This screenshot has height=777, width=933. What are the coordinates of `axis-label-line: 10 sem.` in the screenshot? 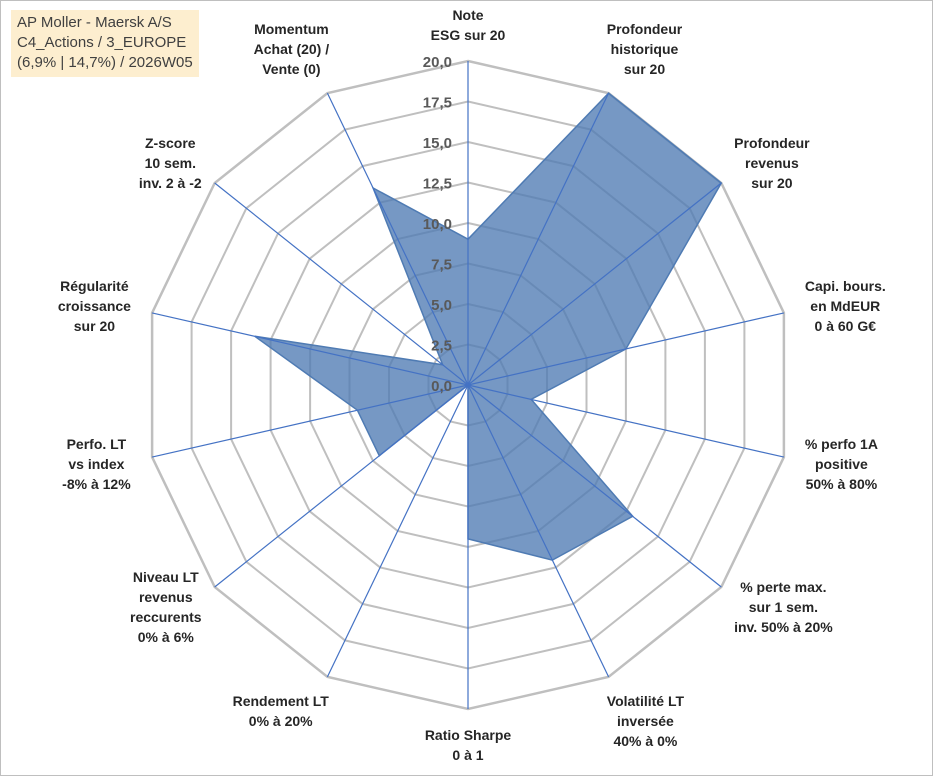 It's located at (170, 163).